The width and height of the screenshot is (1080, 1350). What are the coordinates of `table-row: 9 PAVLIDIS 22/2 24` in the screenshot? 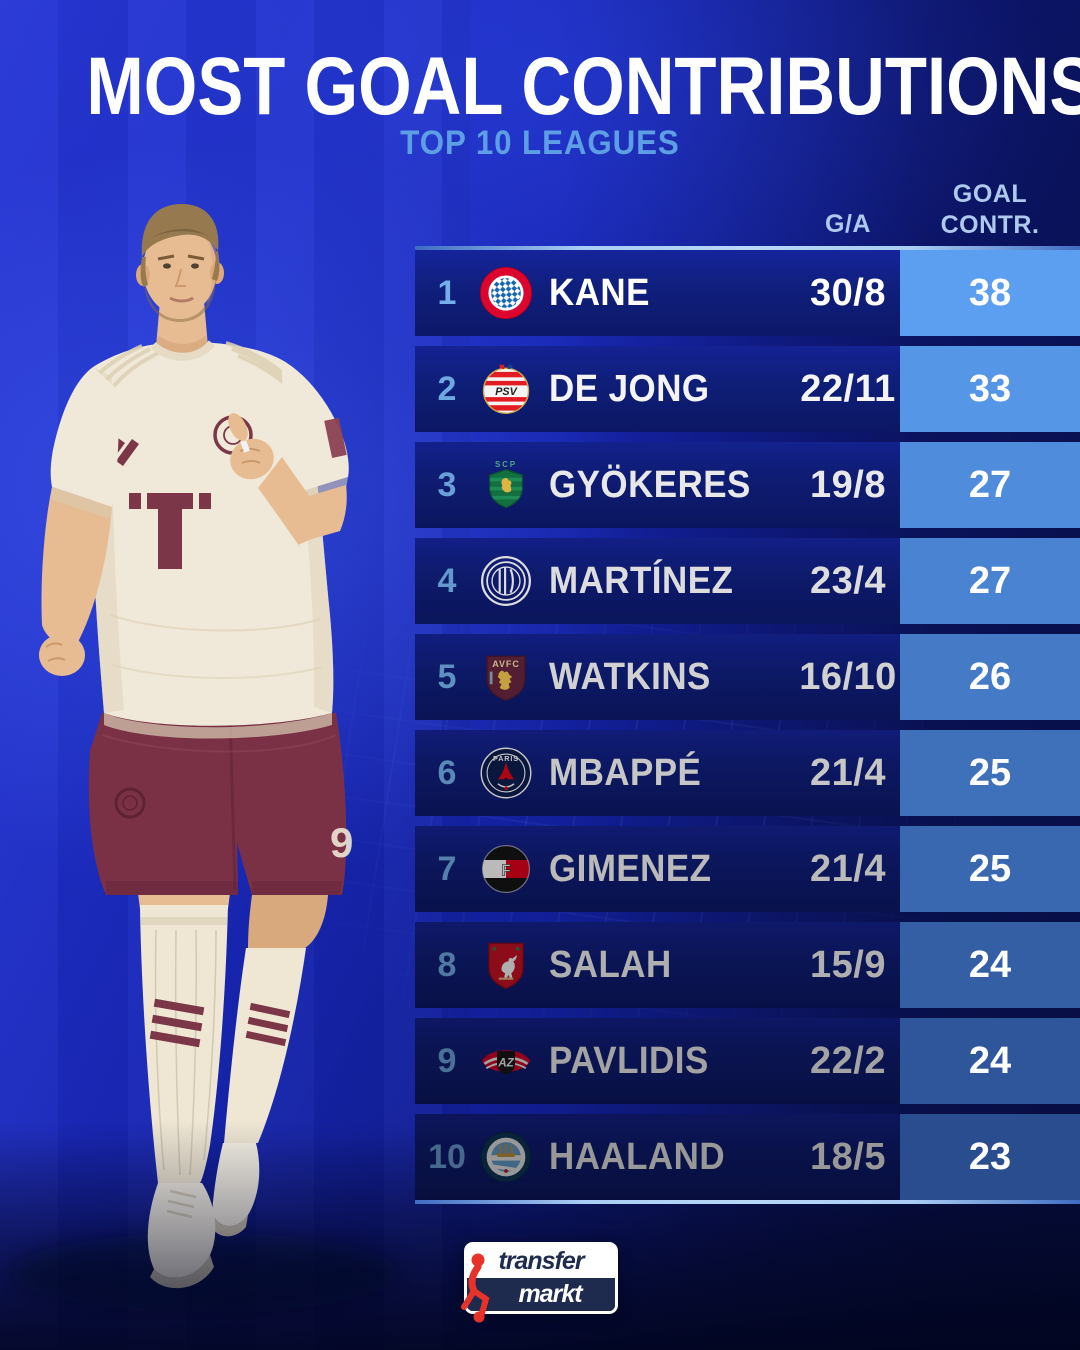 It's located at (747, 1061).